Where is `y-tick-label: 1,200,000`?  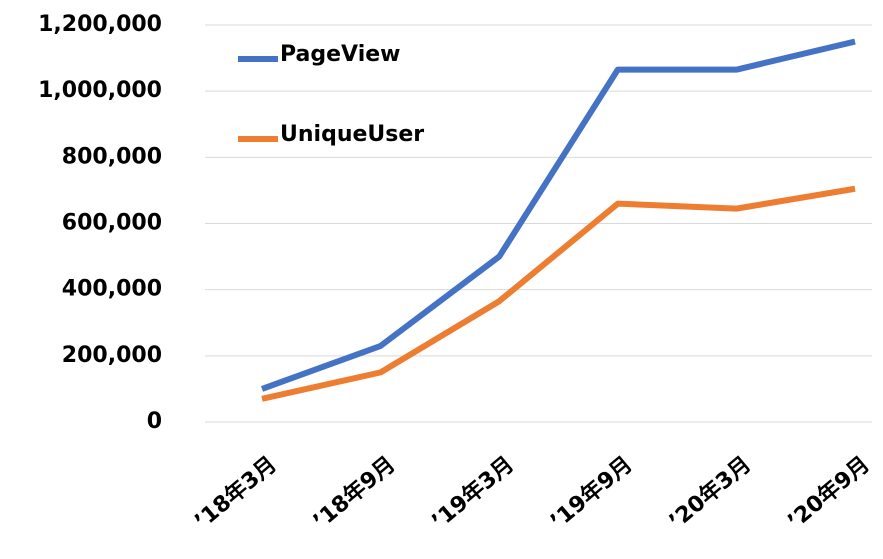
y-tick-label: 1,200,000 is located at coordinates (100, 24).